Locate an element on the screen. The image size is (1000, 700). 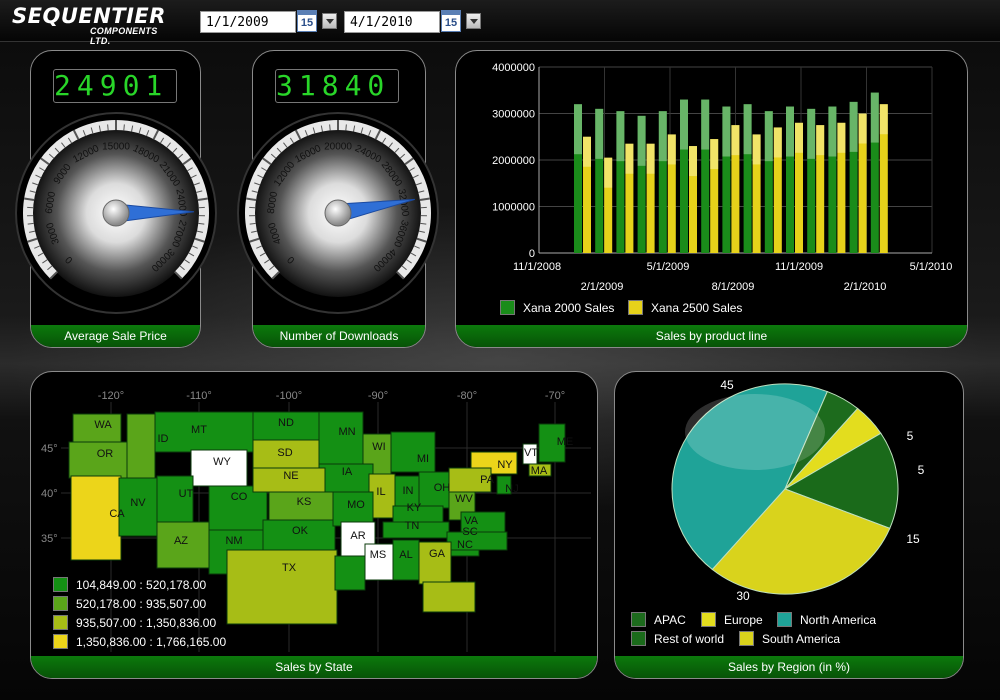
state-ma is located at coordinates (540, 470).